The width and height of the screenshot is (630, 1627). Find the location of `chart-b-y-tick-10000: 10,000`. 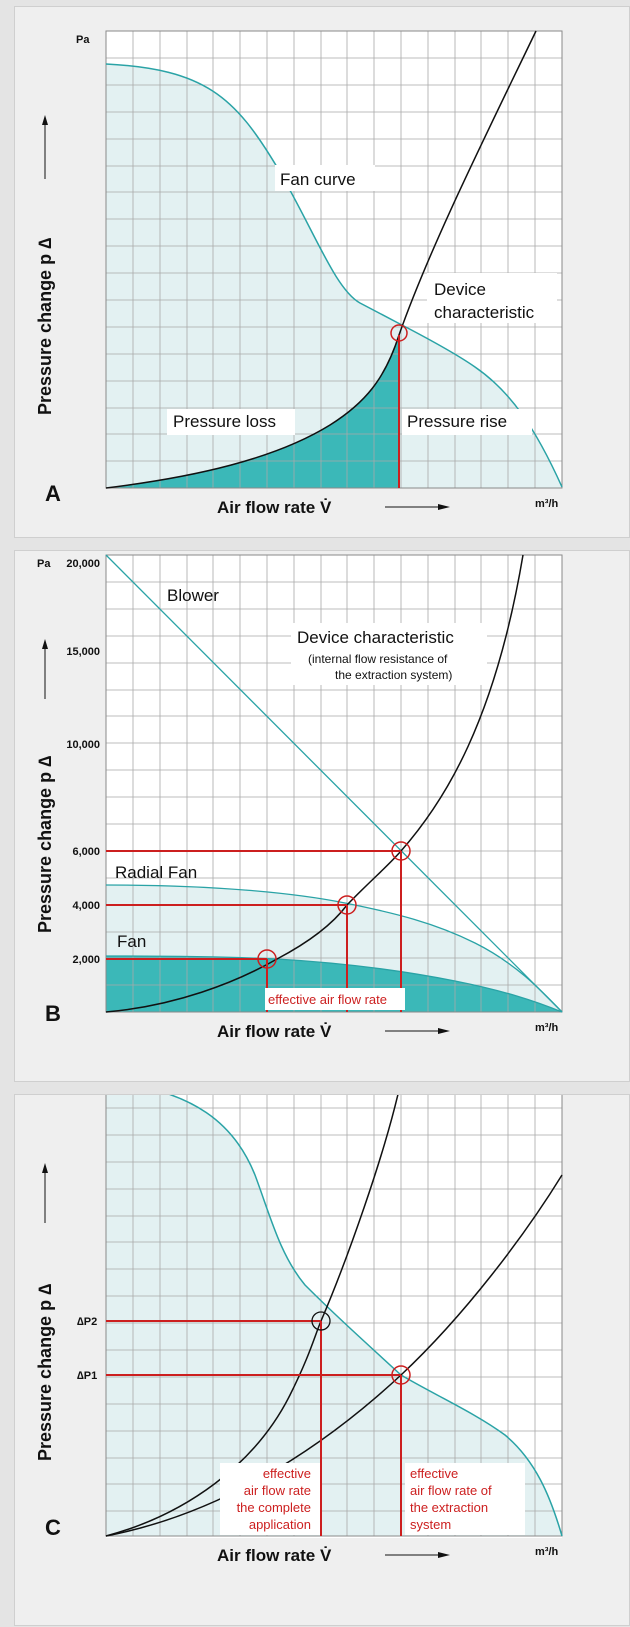

chart-b-y-tick-10000: 10,000 is located at coordinates (83, 745).